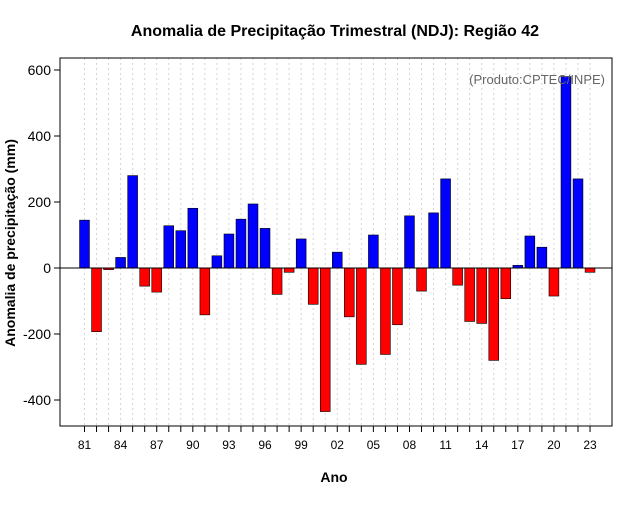 Image resolution: width=640 pixels, height=505 pixels. I want to click on y-tick-label: 400, so click(40, 136).